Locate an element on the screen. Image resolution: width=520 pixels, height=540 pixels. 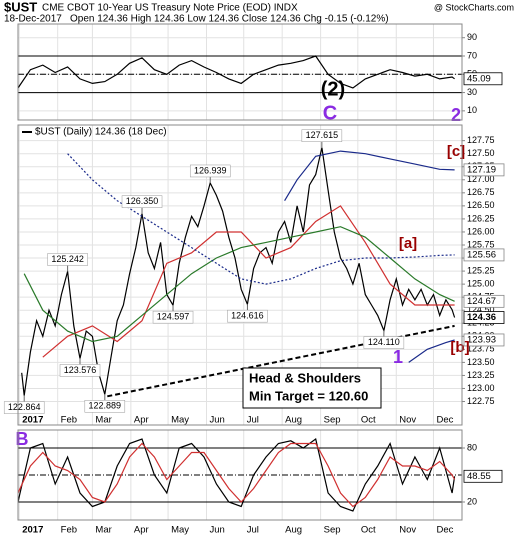
point-label: 127.615 is located at coordinates (322, 135).